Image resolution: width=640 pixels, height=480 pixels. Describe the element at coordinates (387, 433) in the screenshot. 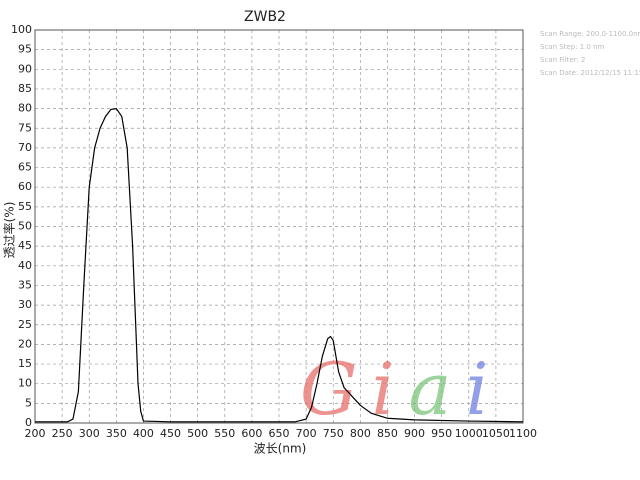

I see `x-tick-label: 850` at that location.